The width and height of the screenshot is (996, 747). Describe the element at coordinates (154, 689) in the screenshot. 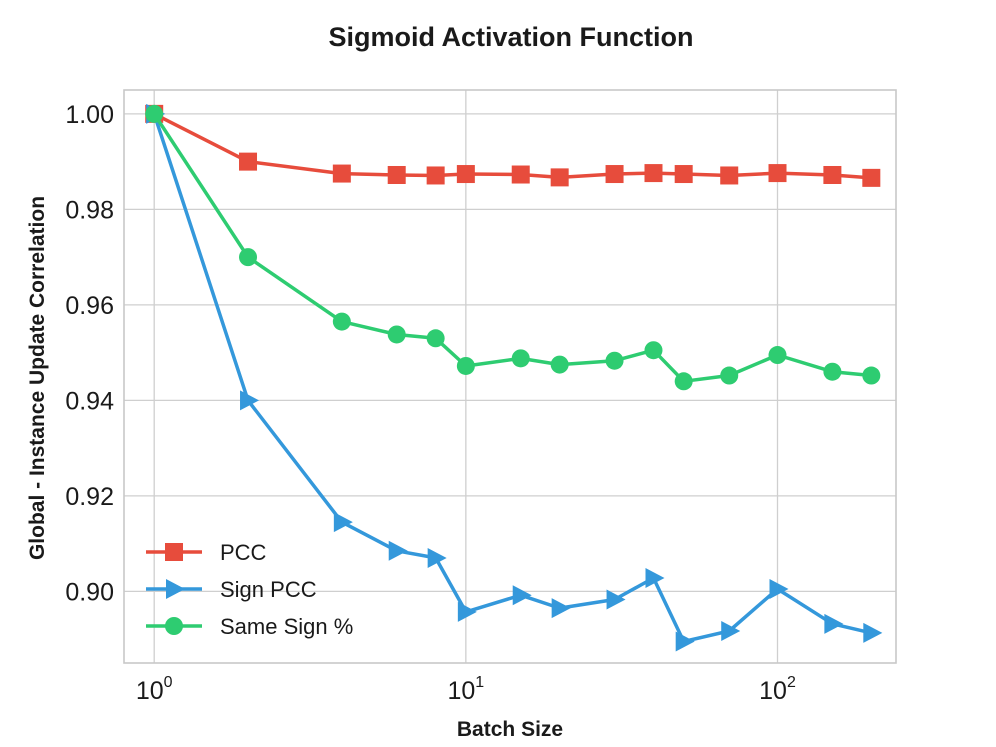

I see `x-tick-label: 10⁰` at that location.